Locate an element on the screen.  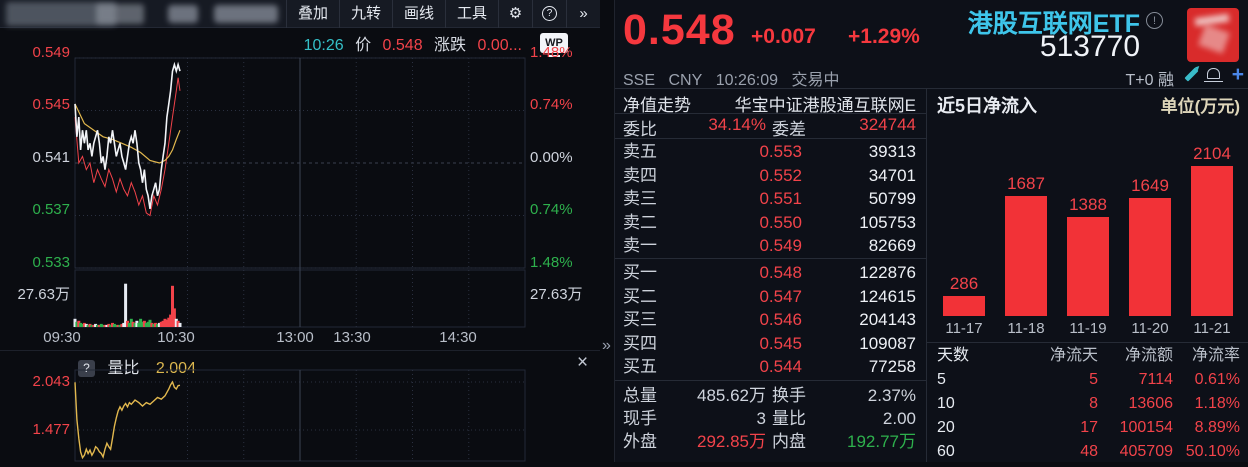
price-tick: 0.541 is located at coordinates (51, 157).